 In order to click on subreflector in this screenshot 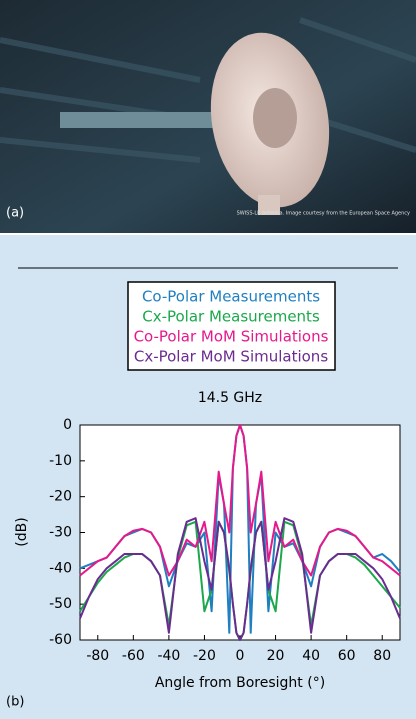, I will do `click(275, 118)`.